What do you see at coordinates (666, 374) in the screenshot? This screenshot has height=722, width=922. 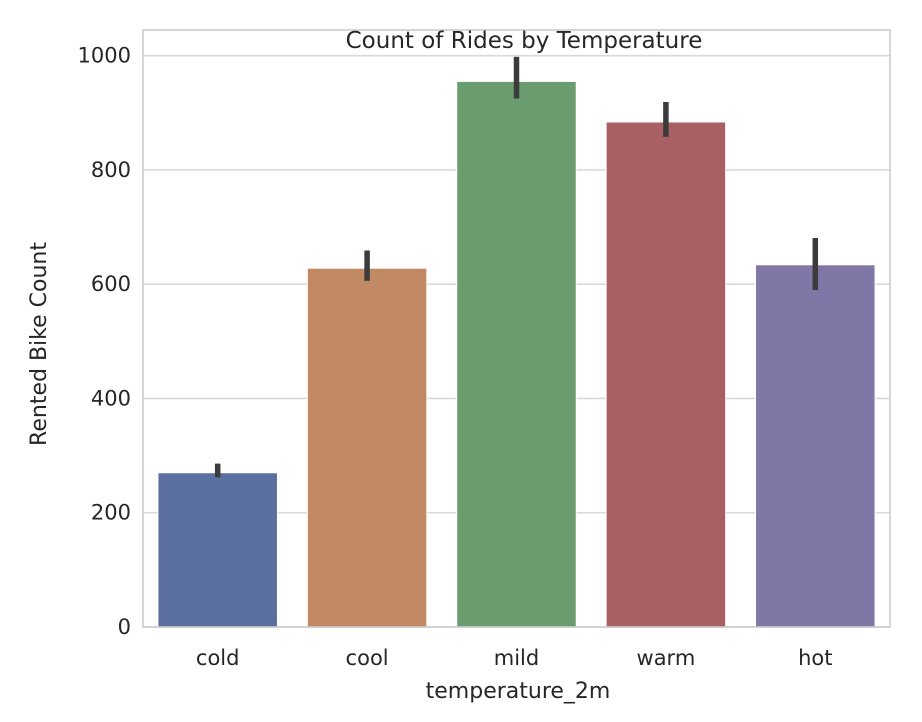 I see `bar-warm` at bounding box center [666, 374].